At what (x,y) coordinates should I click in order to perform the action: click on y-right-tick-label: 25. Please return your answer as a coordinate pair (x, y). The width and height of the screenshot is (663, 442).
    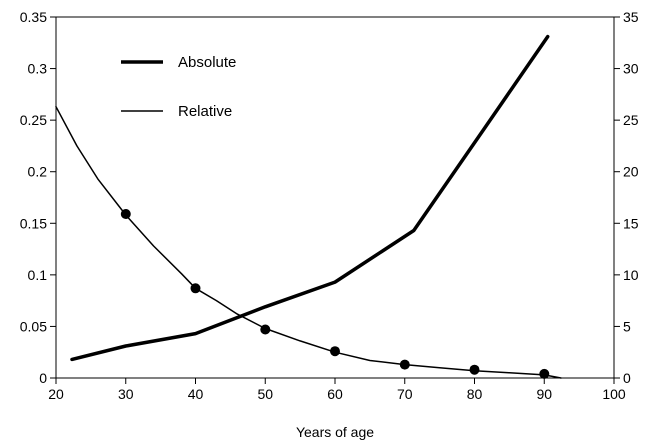
    Looking at the image, I should click on (631, 120).